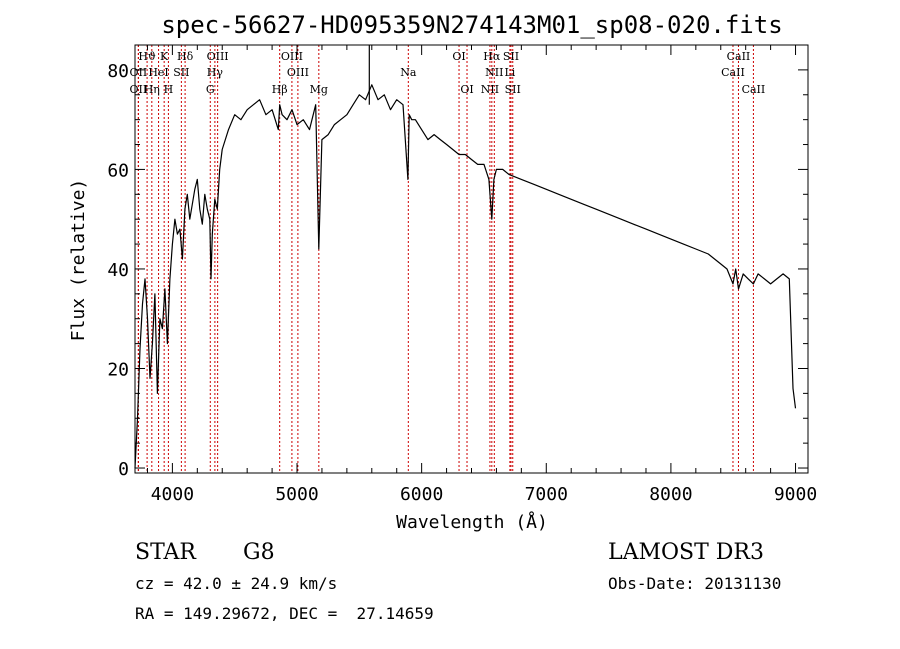 The image size is (900, 649). Describe the element at coordinates (118, 270) in the screenshot. I see `y-tick-label: 40` at that location.